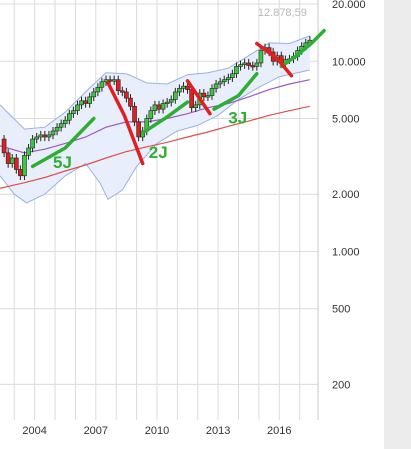  Describe the element at coordinates (34, 431) in the screenshot. I see `x-tick-label: 2004` at that location.